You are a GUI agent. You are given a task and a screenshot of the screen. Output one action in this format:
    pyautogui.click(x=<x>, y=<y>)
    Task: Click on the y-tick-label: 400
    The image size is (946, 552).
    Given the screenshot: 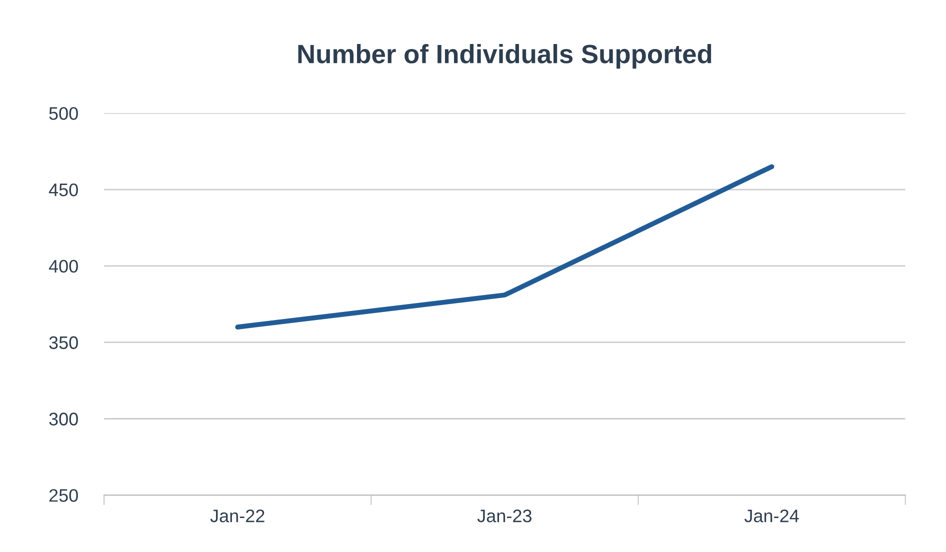 What is the action you would take?
    pyautogui.click(x=63, y=266)
    